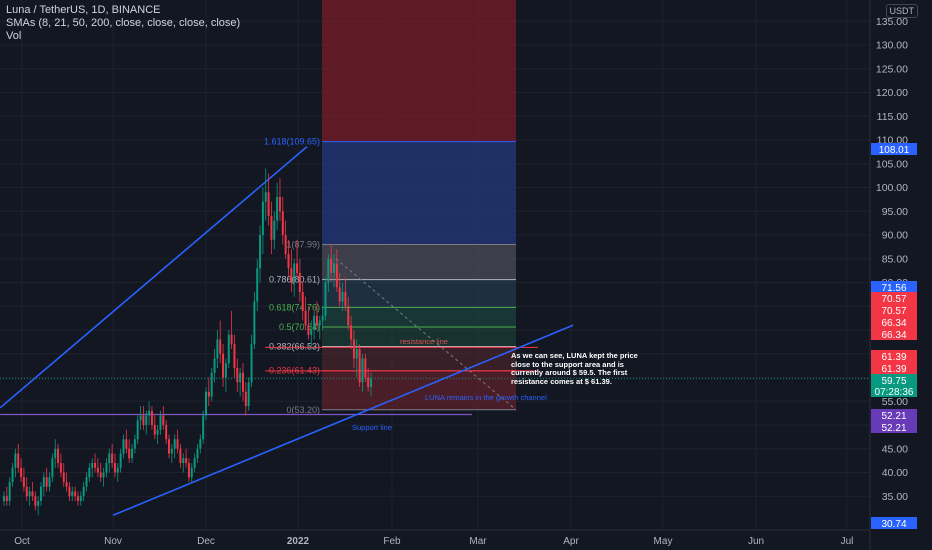 The image size is (932, 550). I want to click on price-tick-label: 45.00, so click(895, 449).